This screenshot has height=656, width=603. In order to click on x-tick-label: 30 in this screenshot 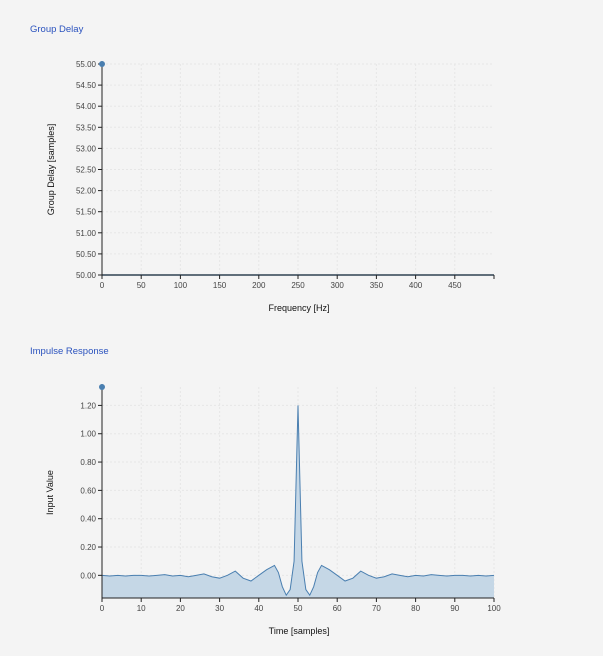, I will do `click(219, 608)`.